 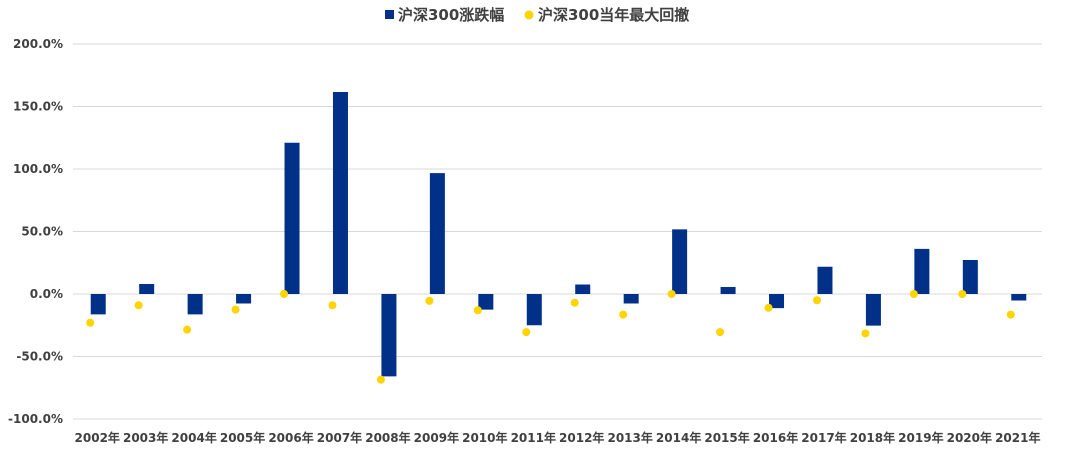 I want to click on y-axis-tick-labels: -100.0% -50.0% 0.0% 50.0% 100.0% 150.0% 200.0%, so click(x=35, y=231).